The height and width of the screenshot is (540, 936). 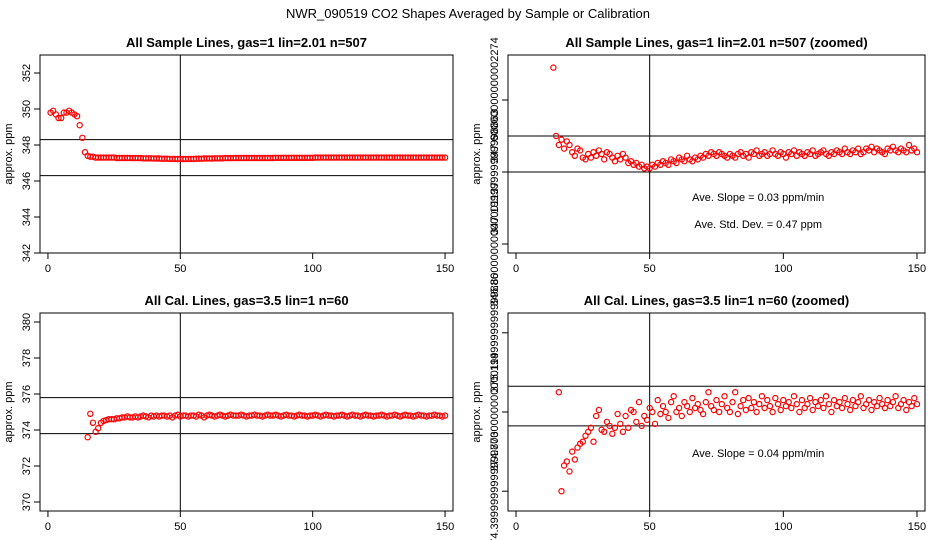 What do you see at coordinates (495, 486) in the screenshot?
I see `y-tick-label: 374.3999999999999773` at bounding box center [495, 486].